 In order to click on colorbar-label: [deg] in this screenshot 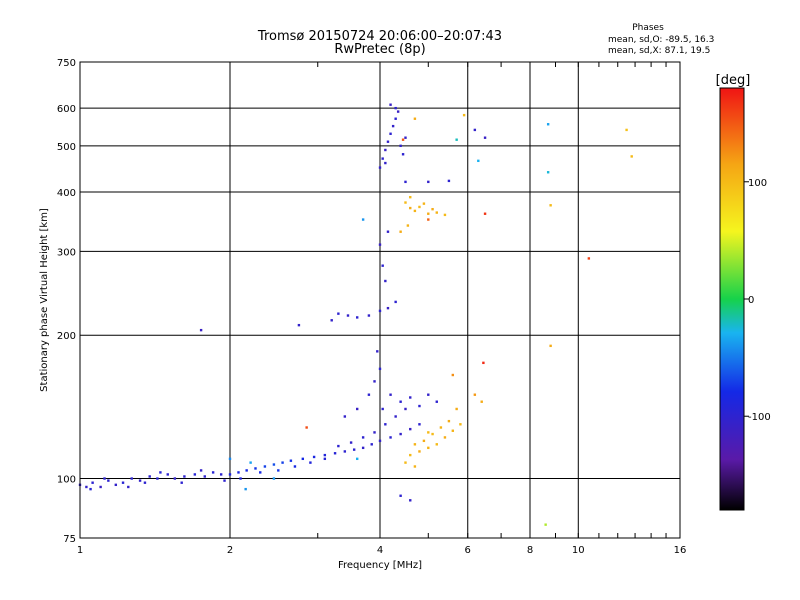, I will do `click(733, 80)`.